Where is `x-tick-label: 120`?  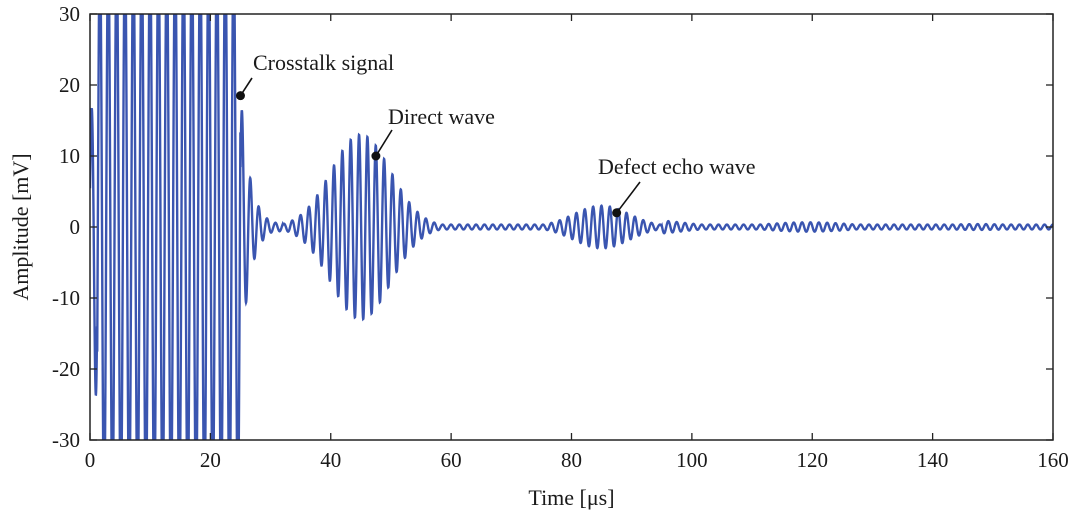 x-tick-label: 120 is located at coordinates (813, 460).